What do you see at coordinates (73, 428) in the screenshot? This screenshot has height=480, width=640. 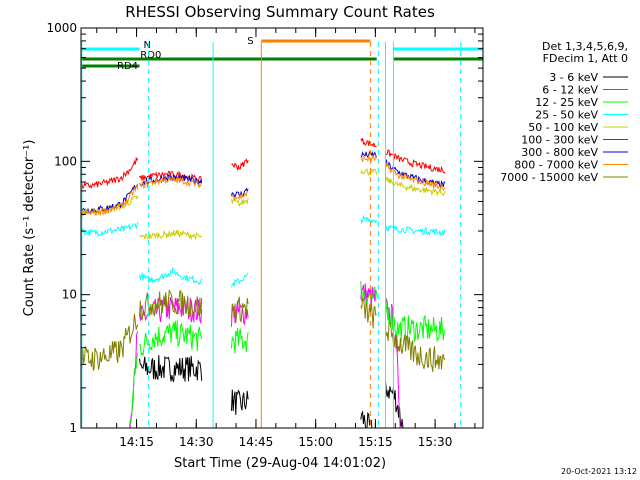 I see `y-tick-label: 1` at bounding box center [73, 428].